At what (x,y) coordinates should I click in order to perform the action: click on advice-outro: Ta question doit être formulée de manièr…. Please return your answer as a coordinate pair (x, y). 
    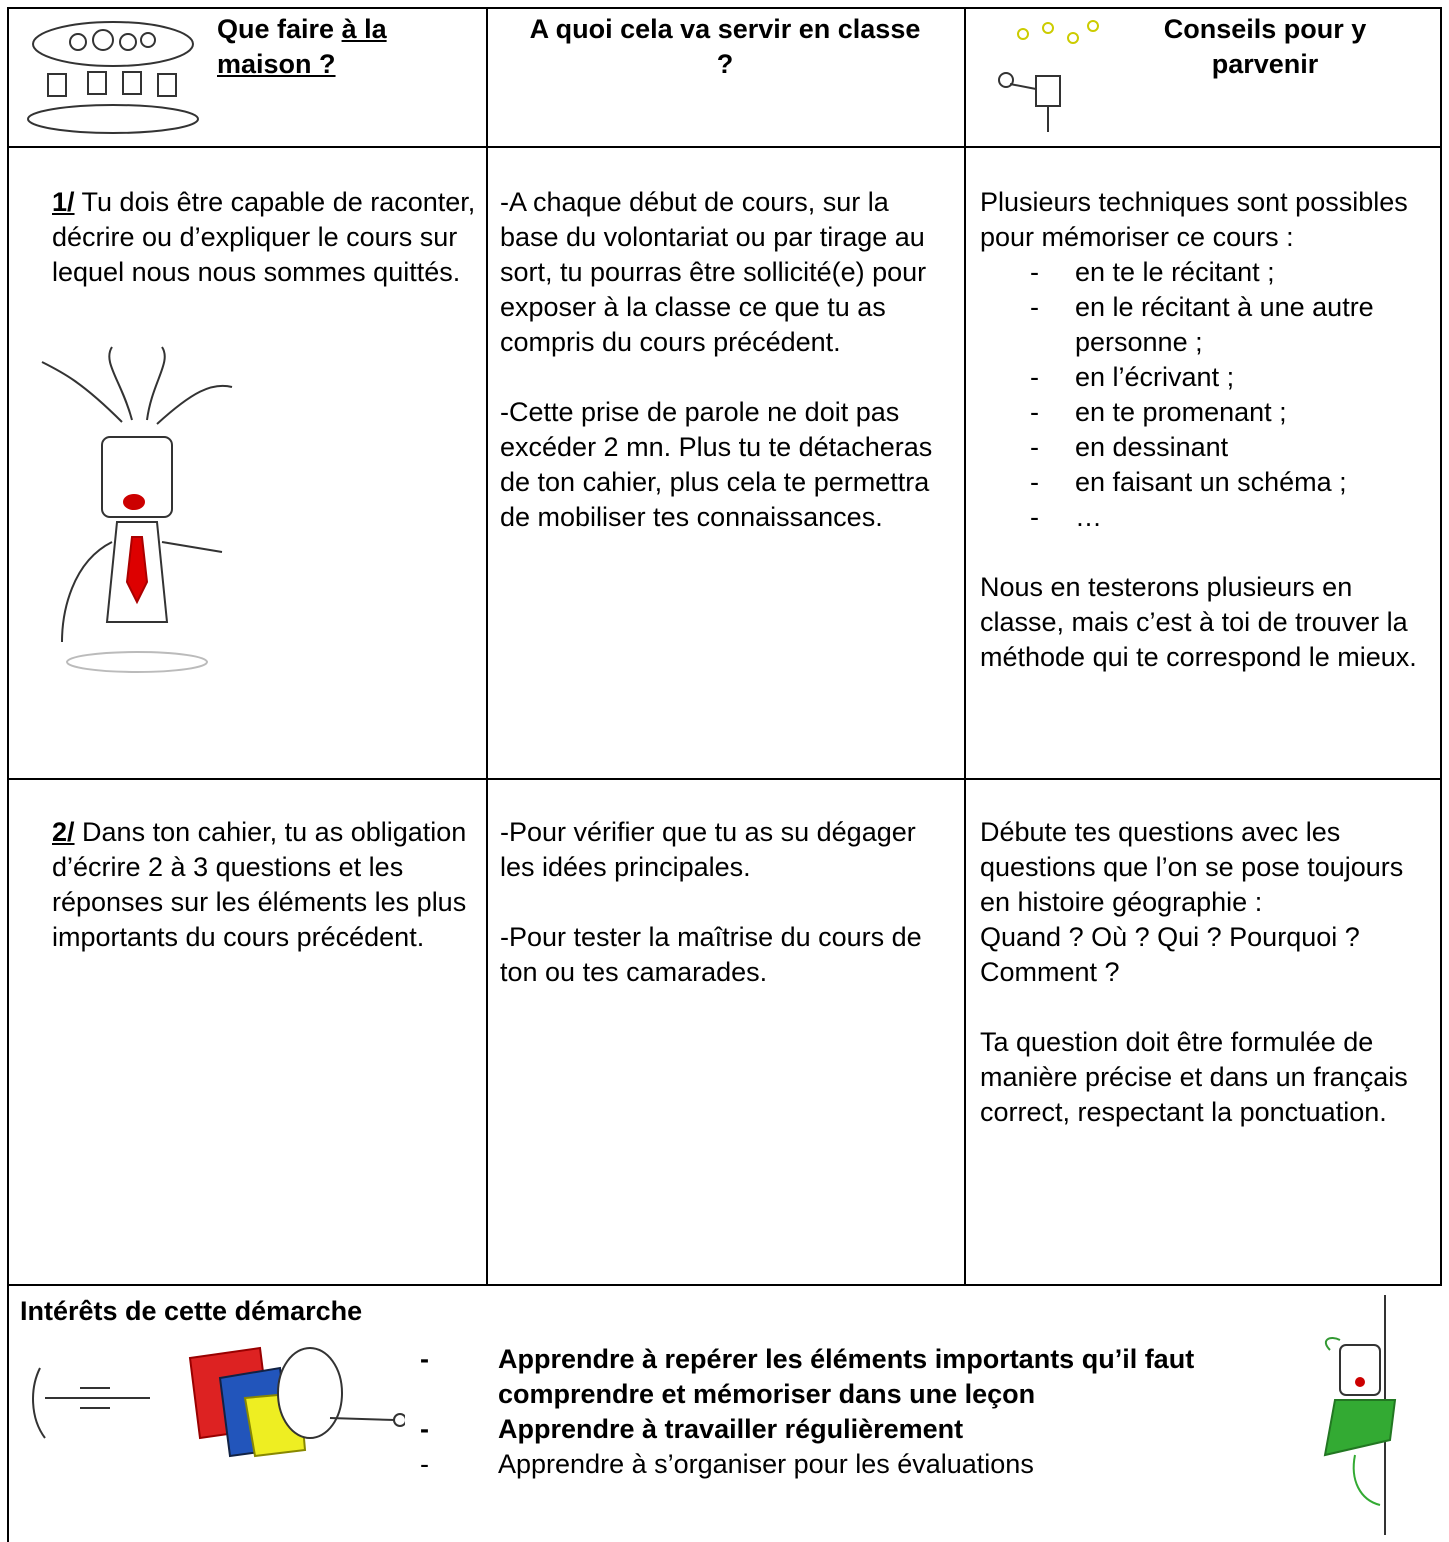
    Looking at the image, I should click on (1194, 1077).